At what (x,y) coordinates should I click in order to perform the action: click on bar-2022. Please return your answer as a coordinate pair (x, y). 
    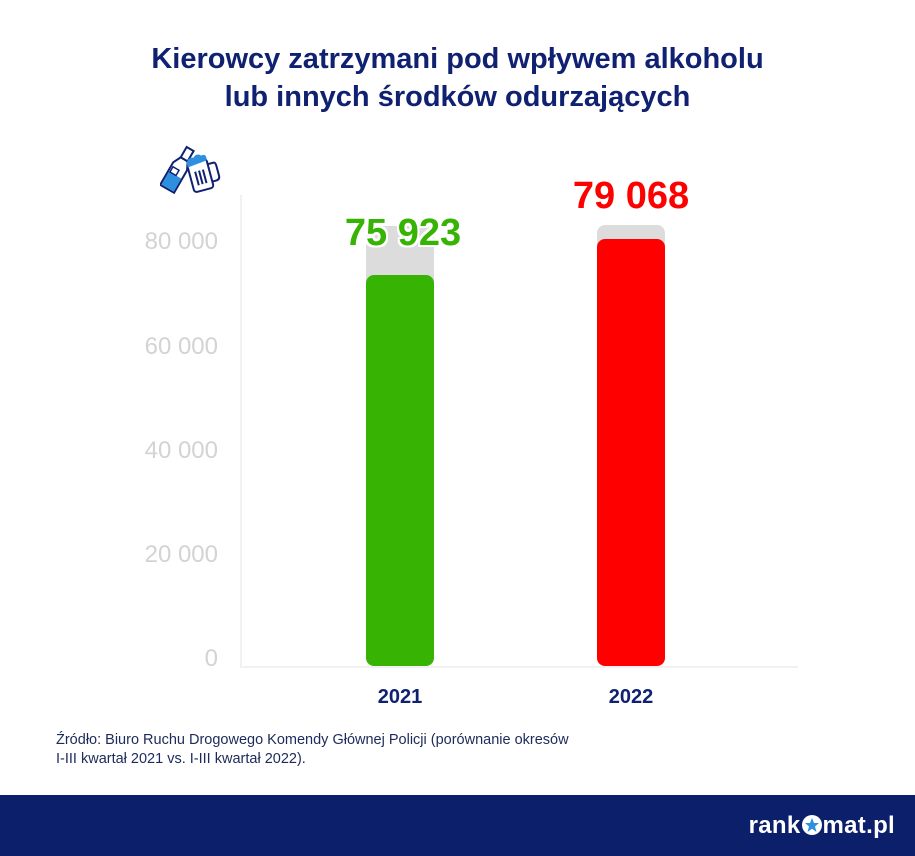
    Looking at the image, I should click on (631, 452).